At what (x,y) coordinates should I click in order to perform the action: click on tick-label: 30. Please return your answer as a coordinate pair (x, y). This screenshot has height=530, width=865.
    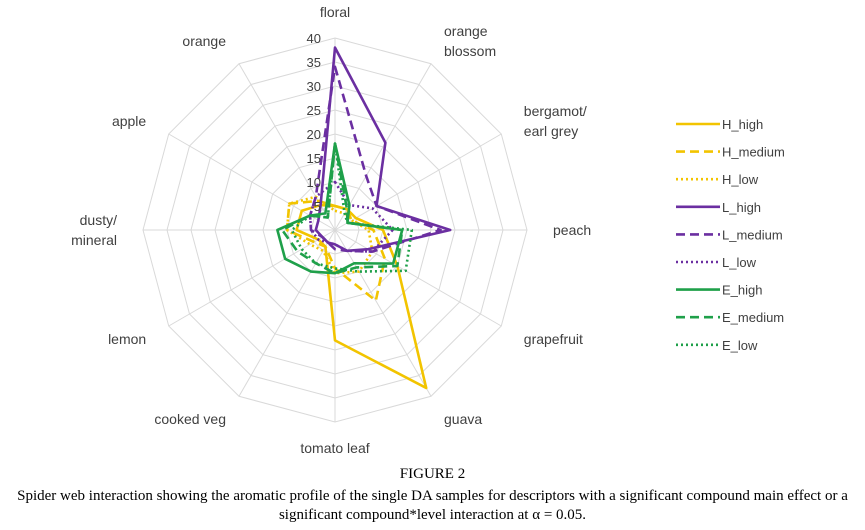
    Looking at the image, I should click on (314, 86).